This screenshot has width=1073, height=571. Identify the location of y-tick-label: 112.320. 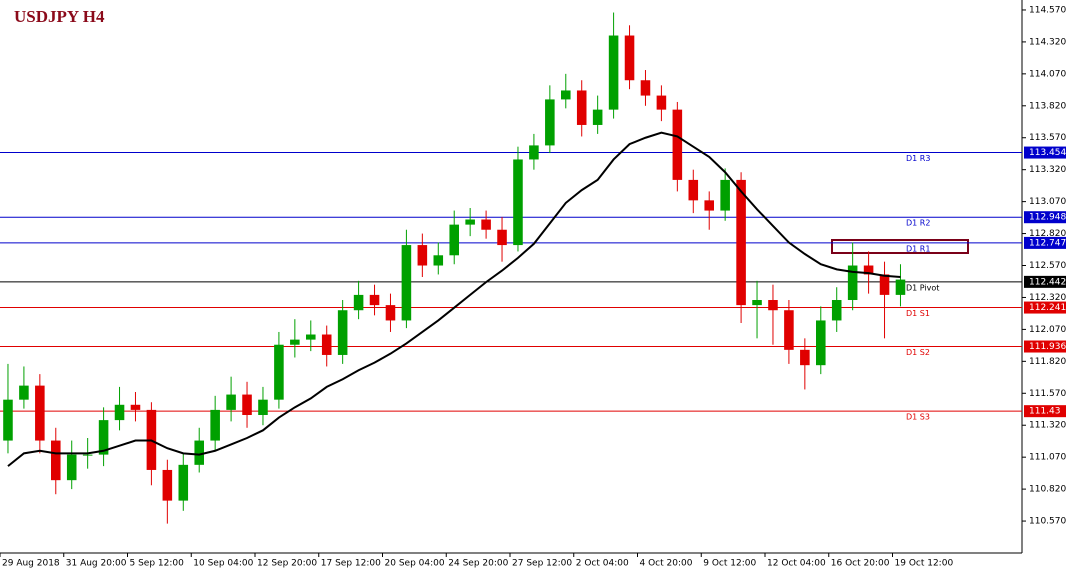
(1047, 298).